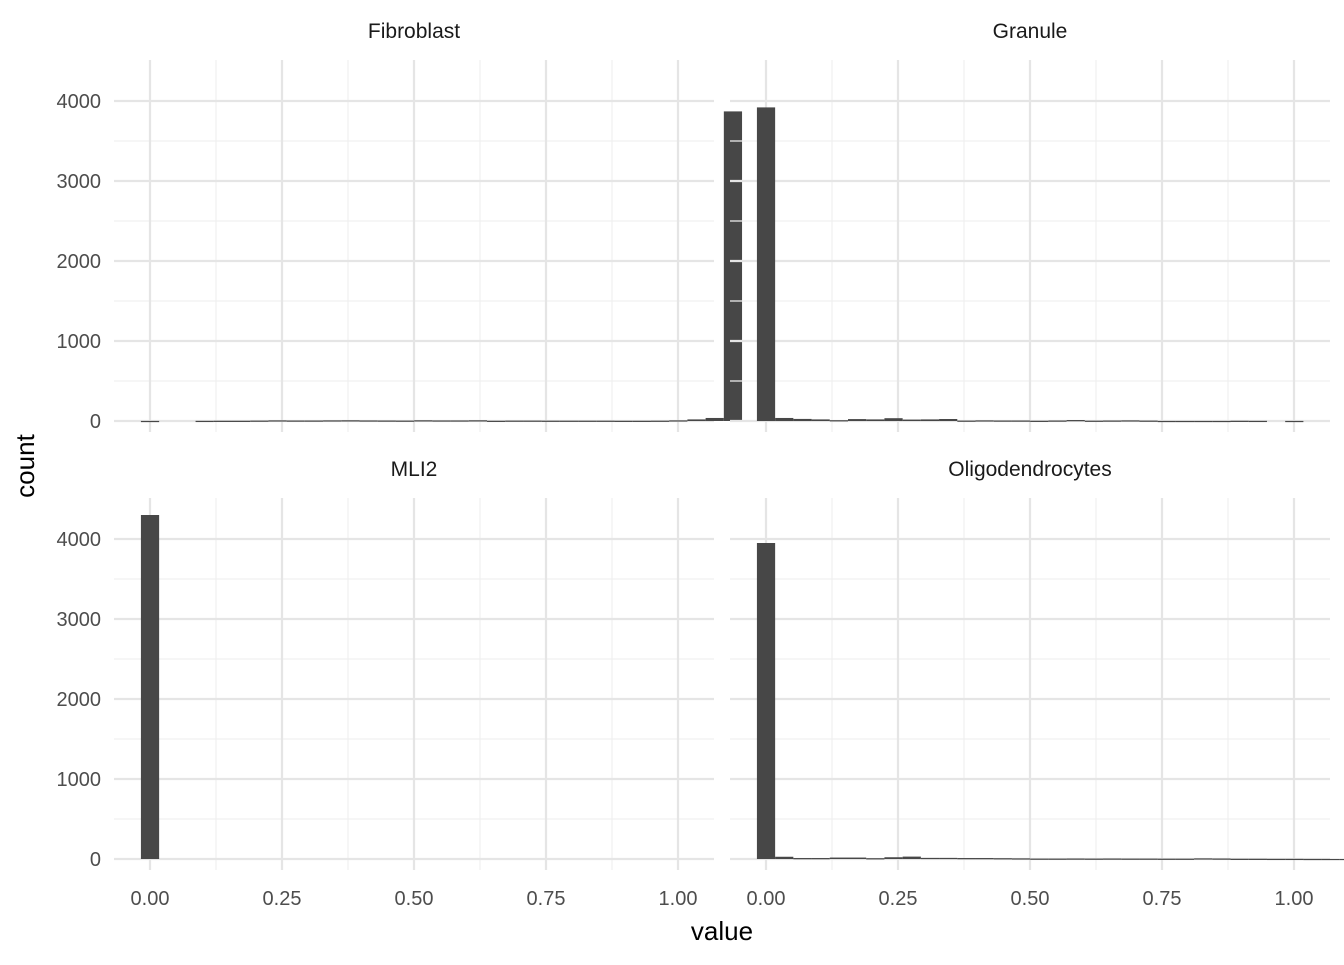 The width and height of the screenshot is (1344, 965). What do you see at coordinates (722, 931) in the screenshot?
I see `x-axis-title: value` at bounding box center [722, 931].